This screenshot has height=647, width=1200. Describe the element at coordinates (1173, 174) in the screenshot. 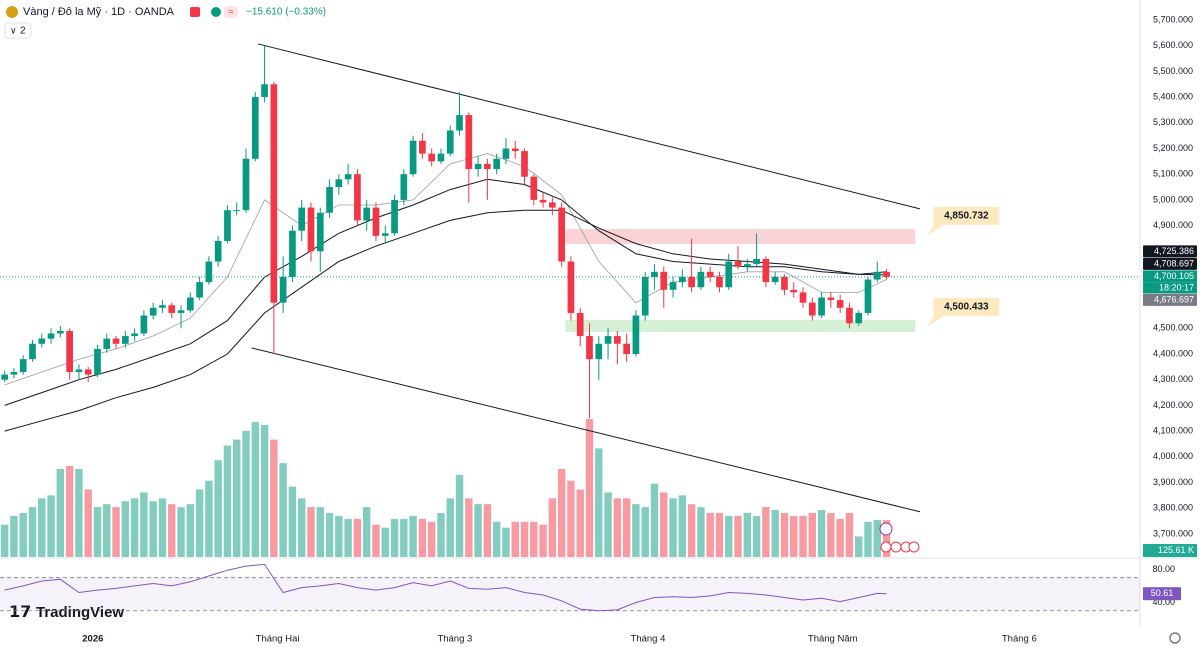

I see `y-tick-label: 5,100.000` at that location.